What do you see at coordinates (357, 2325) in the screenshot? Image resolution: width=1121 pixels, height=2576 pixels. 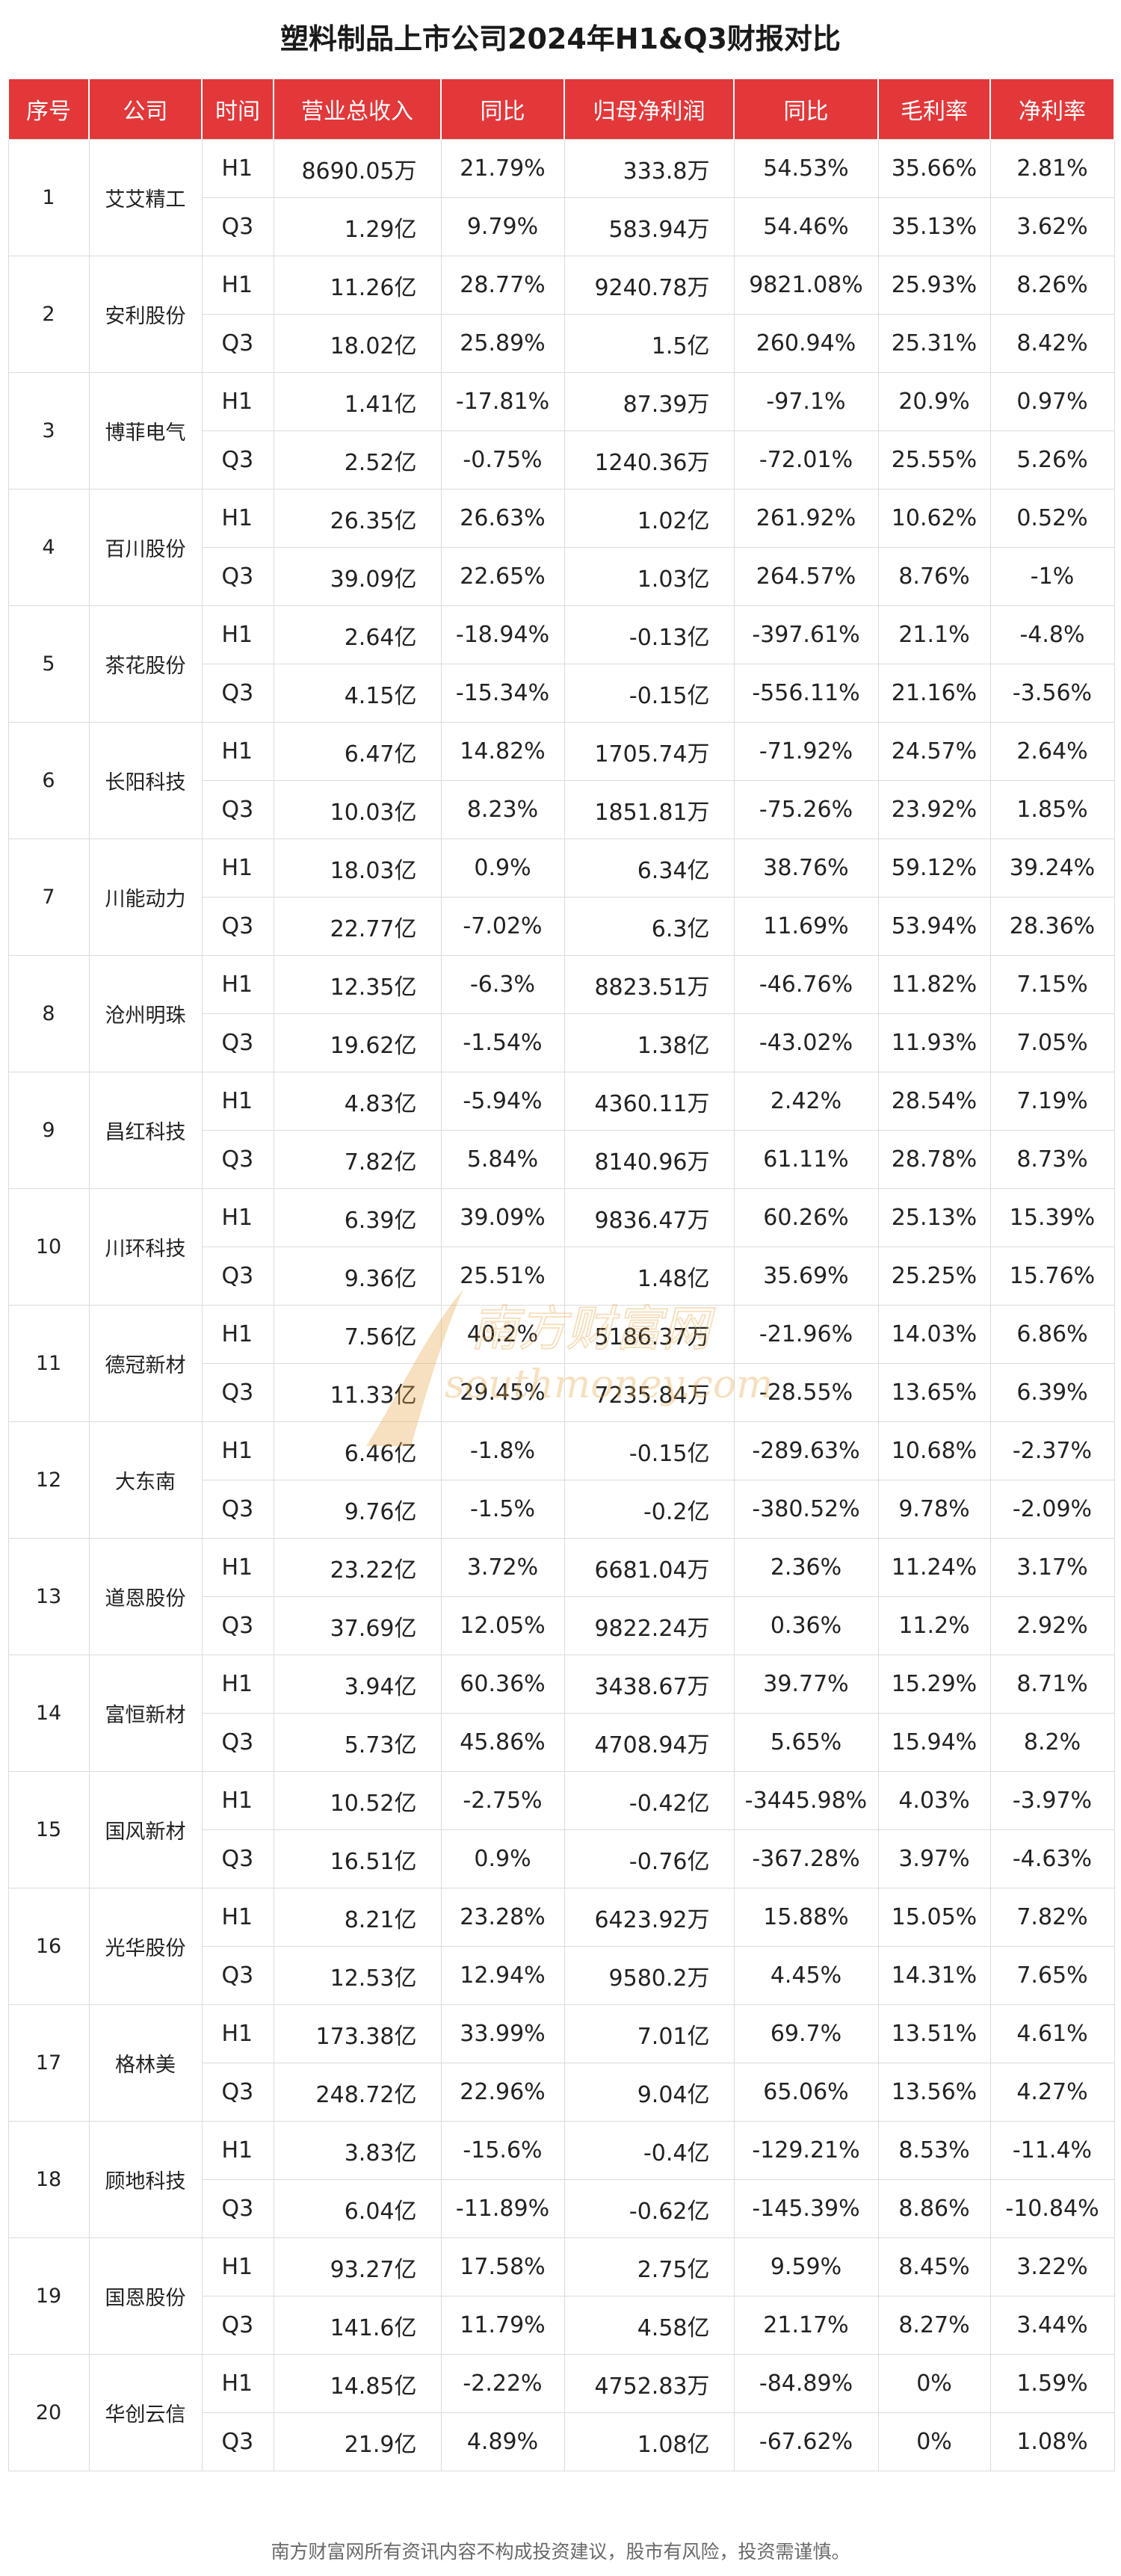 I see `revenue-cell: 141.6亿` at bounding box center [357, 2325].